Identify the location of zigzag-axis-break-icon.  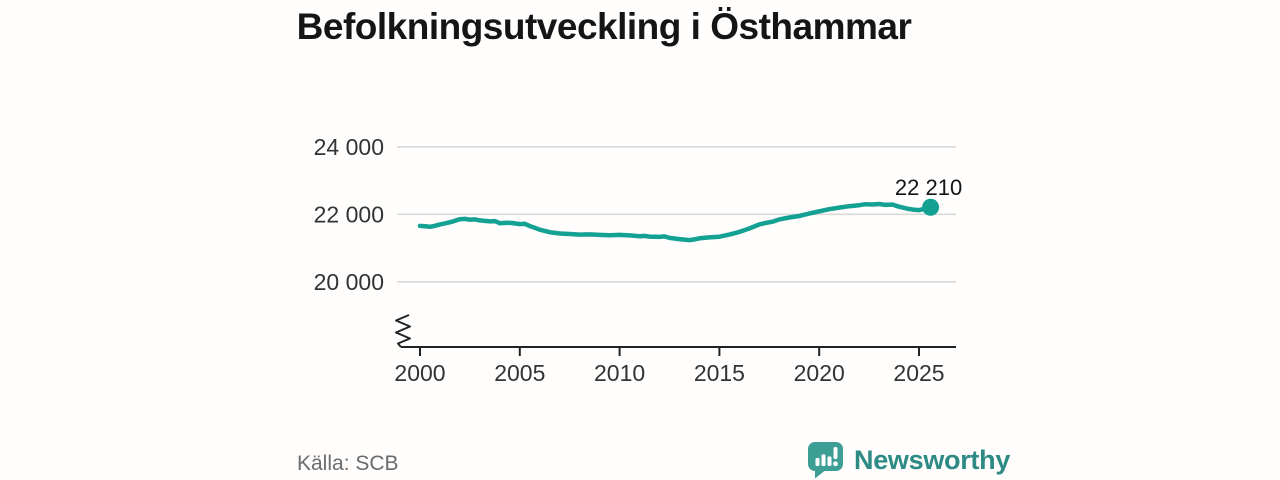
(403, 331).